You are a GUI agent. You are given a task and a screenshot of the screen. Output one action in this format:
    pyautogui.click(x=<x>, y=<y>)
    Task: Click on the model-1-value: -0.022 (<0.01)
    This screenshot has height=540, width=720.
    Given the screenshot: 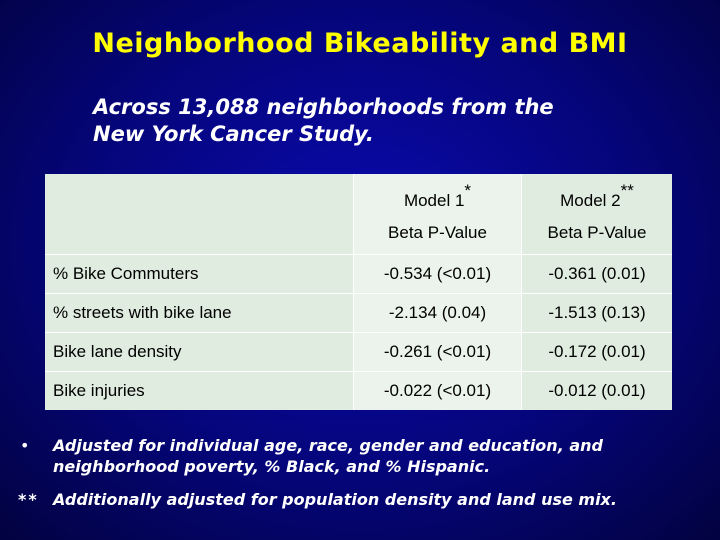 What is the action you would take?
    pyautogui.click(x=437, y=390)
    